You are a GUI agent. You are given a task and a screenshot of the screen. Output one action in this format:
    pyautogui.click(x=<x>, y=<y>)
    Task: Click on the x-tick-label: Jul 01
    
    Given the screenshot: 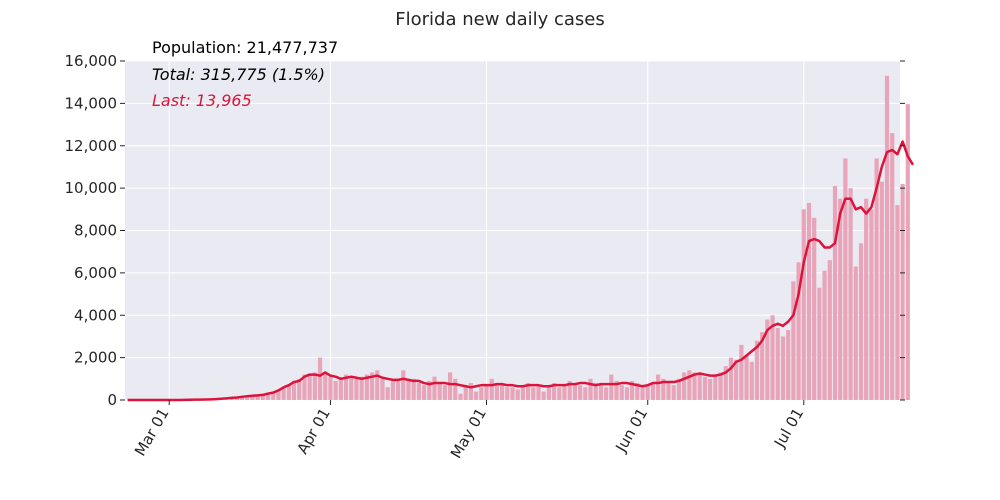 What is the action you would take?
    pyautogui.click(x=788, y=428)
    